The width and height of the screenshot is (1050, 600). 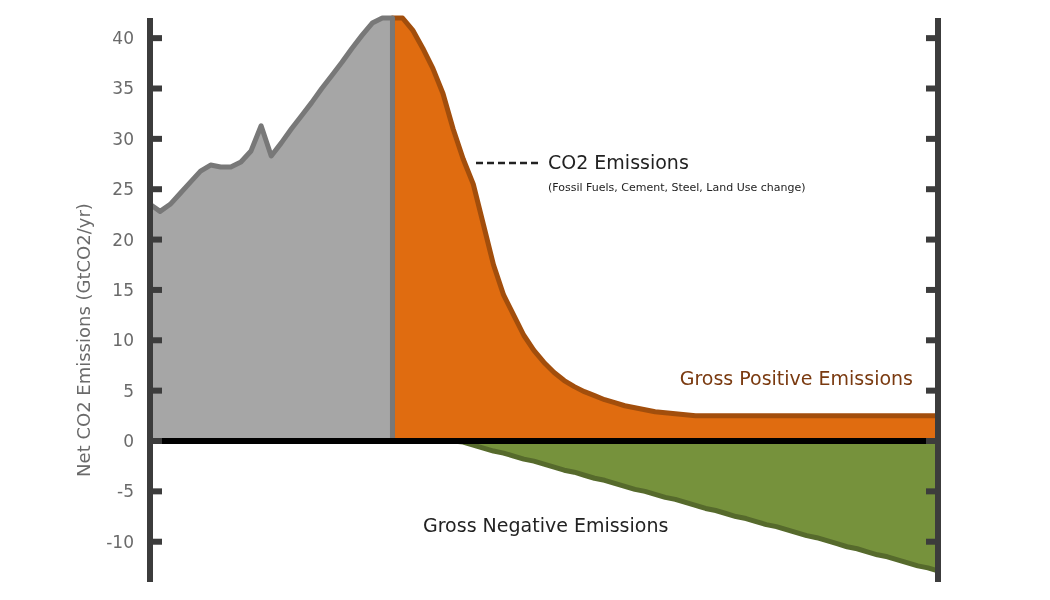 What do you see at coordinates (123, 289) in the screenshot?
I see `y-tick-label: 15` at bounding box center [123, 289].